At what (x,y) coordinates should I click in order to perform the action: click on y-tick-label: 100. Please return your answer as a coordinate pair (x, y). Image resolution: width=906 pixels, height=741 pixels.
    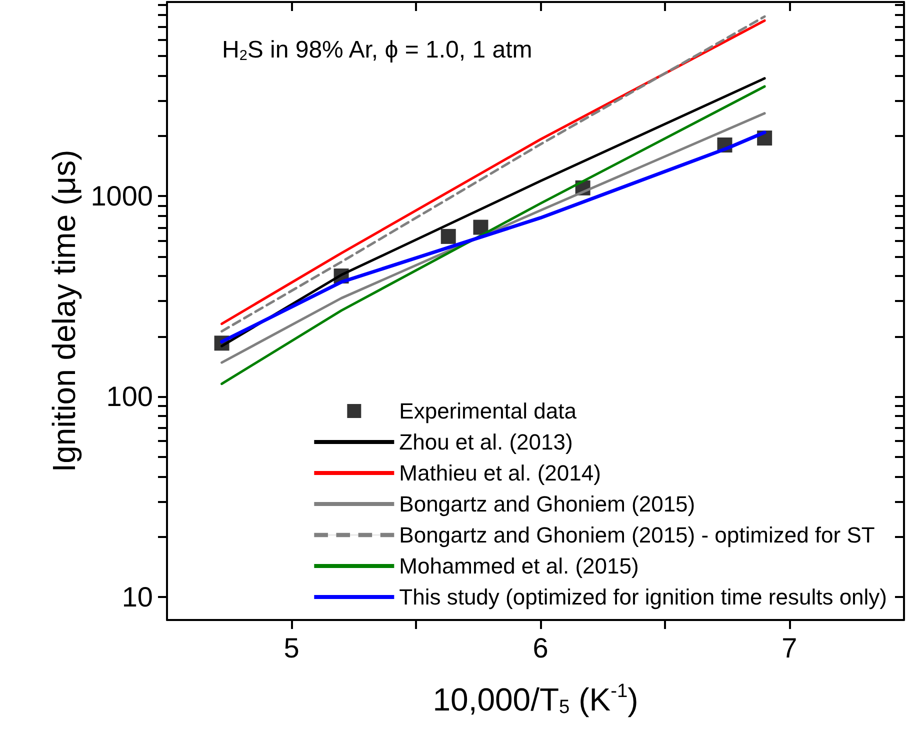
    Looking at the image, I should click on (129, 396).